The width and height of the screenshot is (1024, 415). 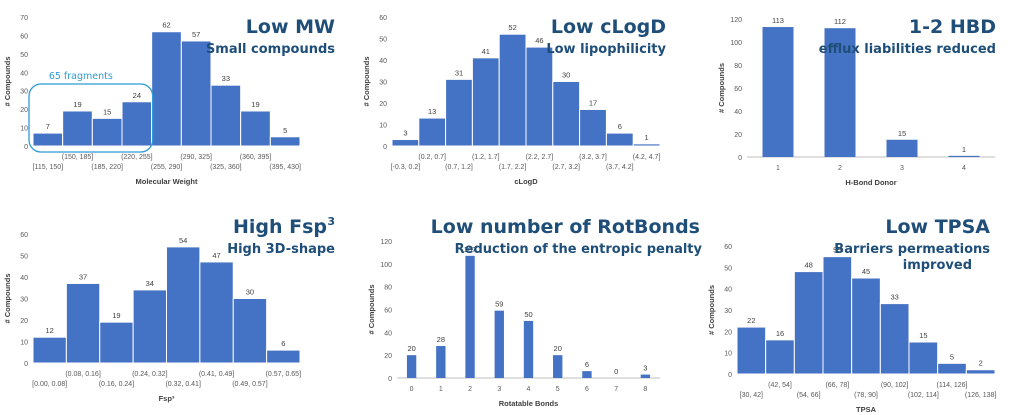 What do you see at coordinates (432, 157) in the screenshot?
I see `x-tick-label: (0.2, 0.7]` at bounding box center [432, 157].